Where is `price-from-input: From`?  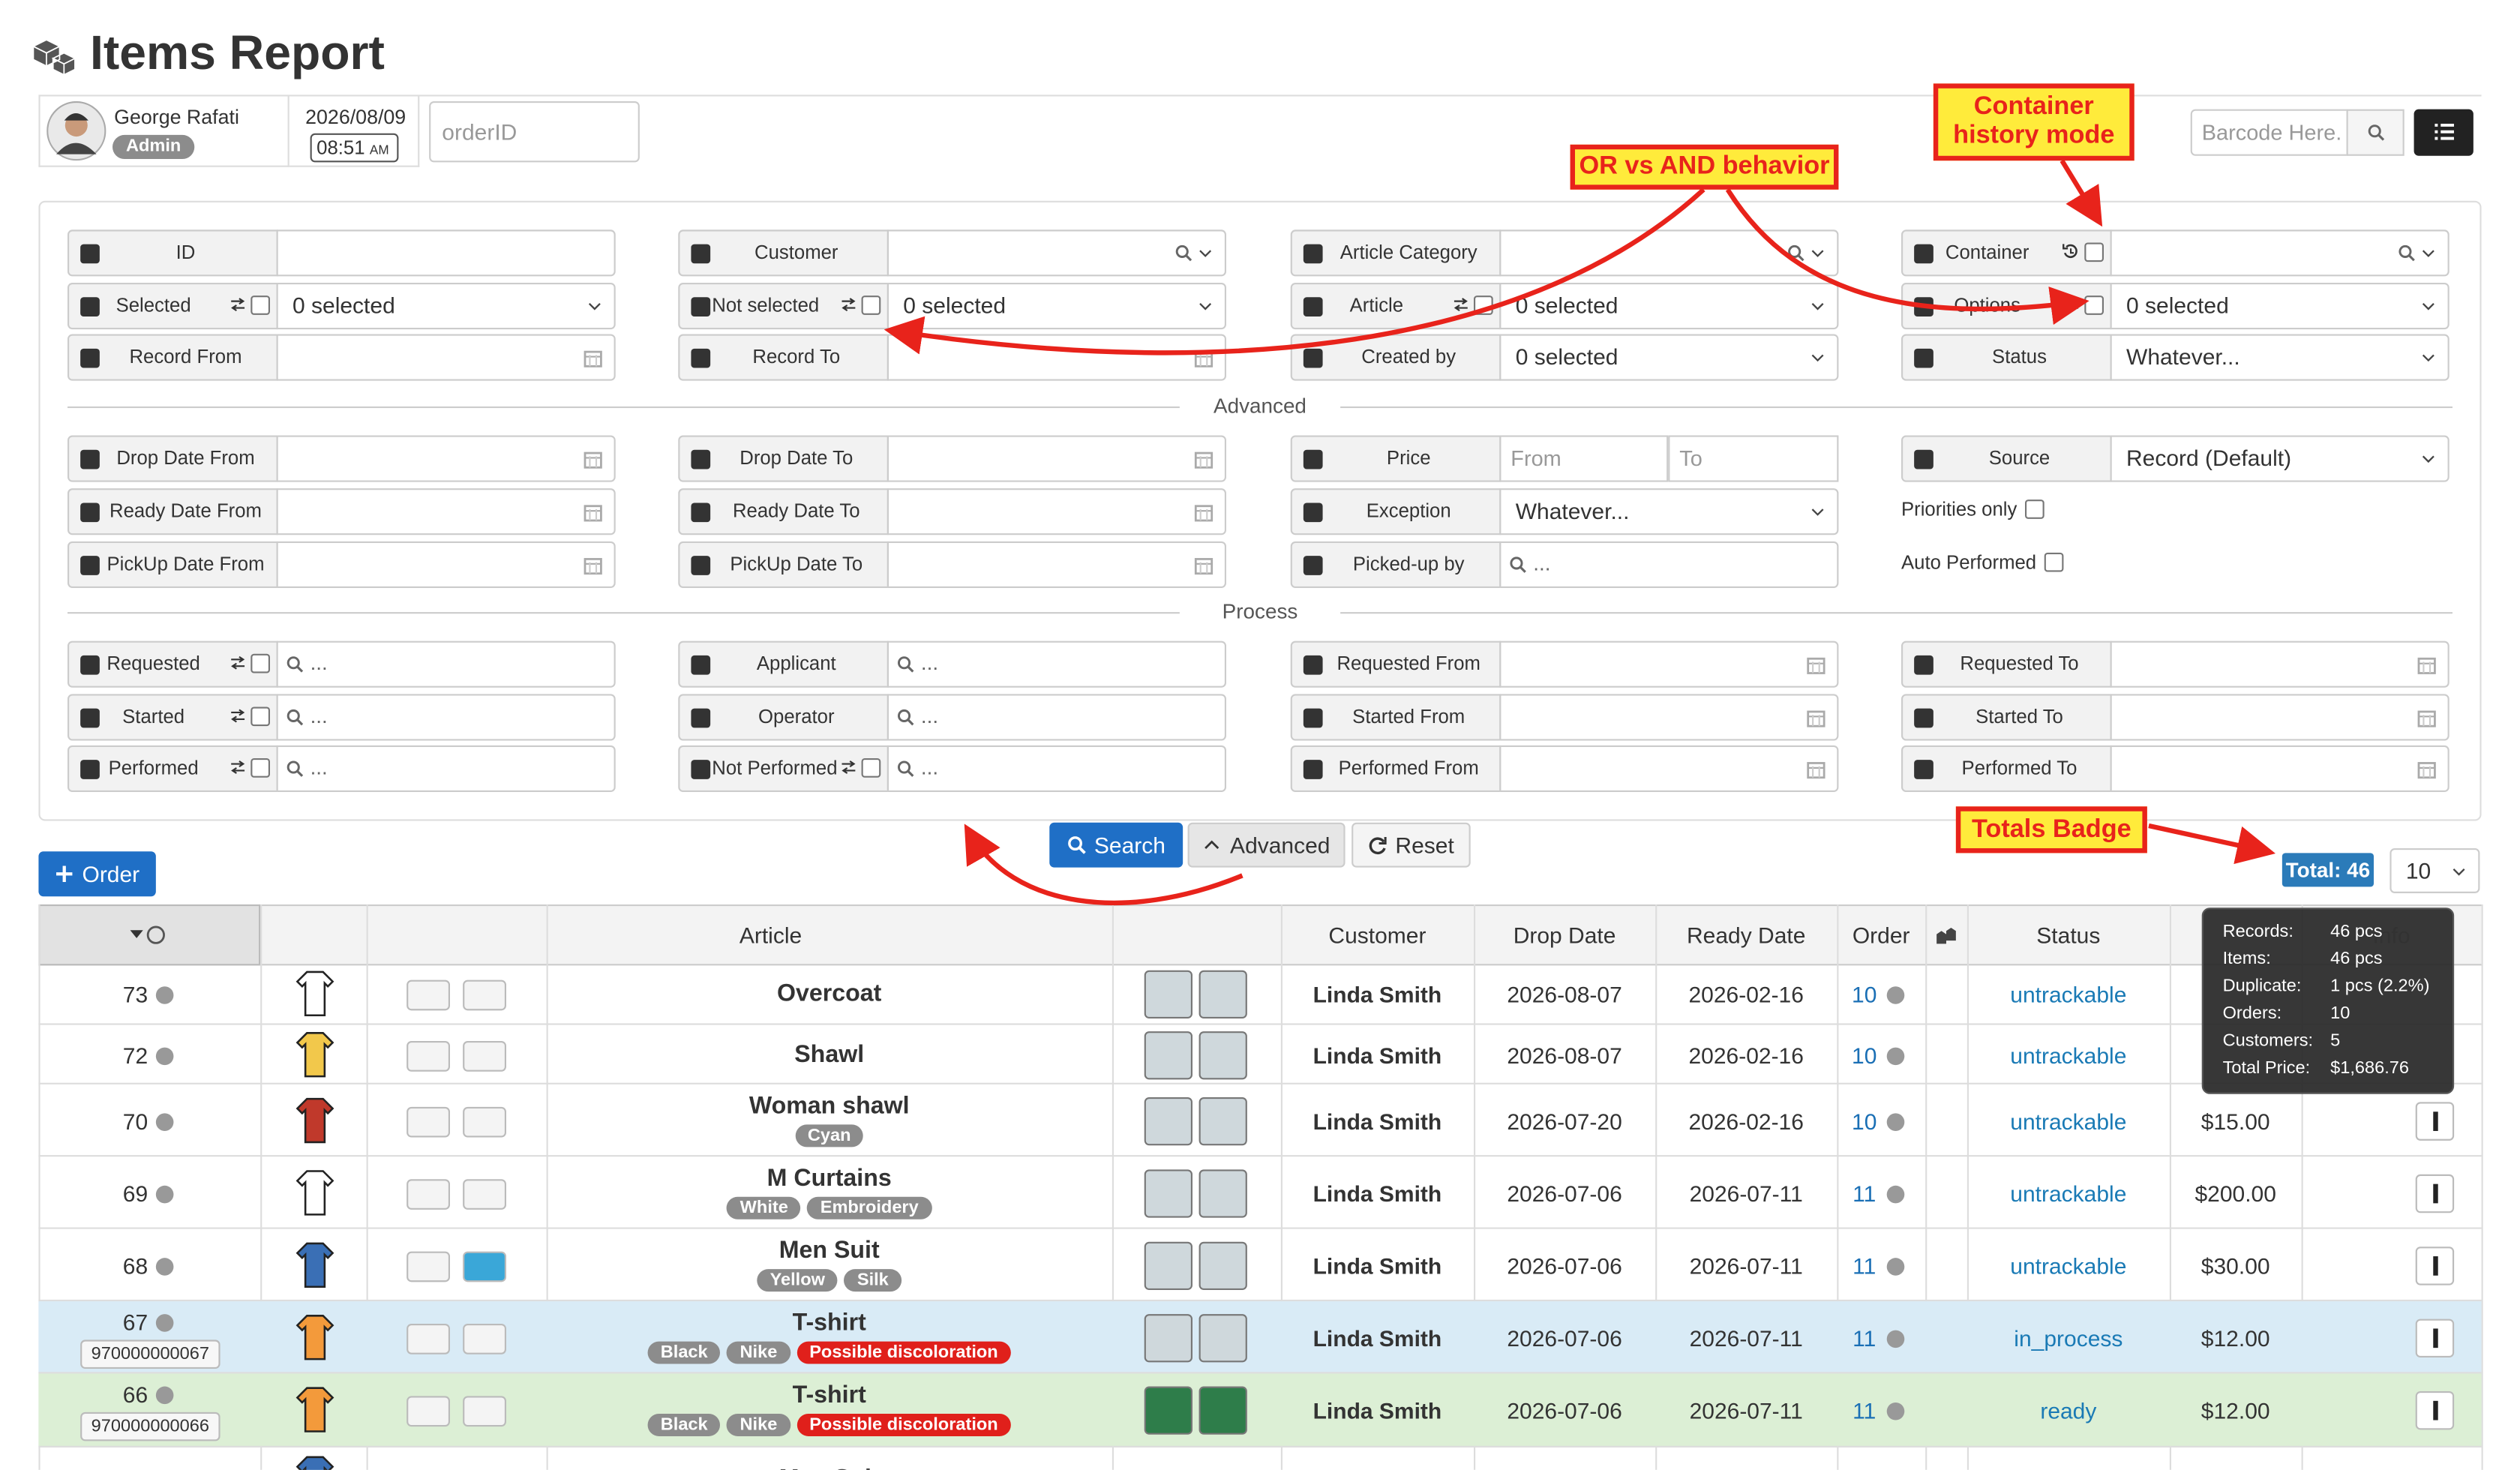
price-from-input: From is located at coordinates (1584, 458).